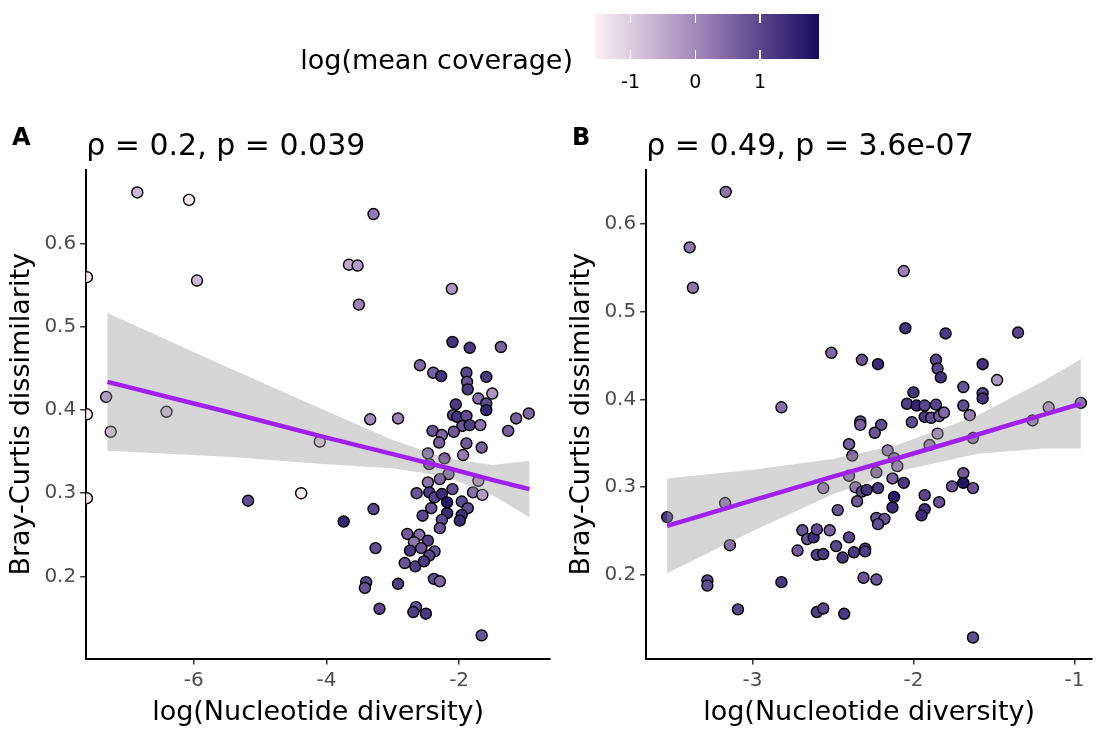  I want to click on color-bar-label: 1, so click(760, 81).